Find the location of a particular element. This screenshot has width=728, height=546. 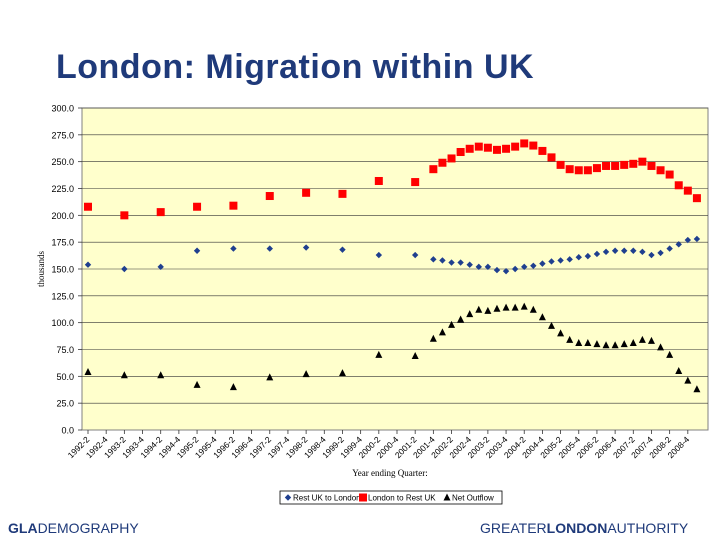

y-tick-label: 150.0 is located at coordinates (62, 270).